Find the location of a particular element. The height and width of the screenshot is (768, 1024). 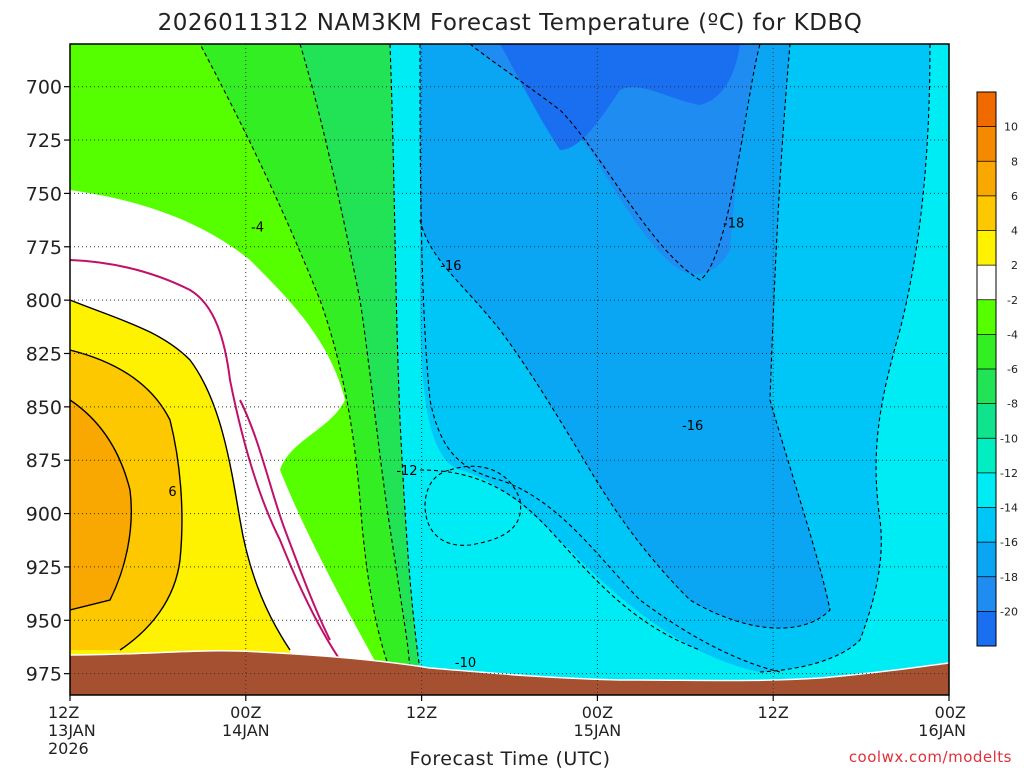

x-tick-label: 13JAN is located at coordinates (72, 730).